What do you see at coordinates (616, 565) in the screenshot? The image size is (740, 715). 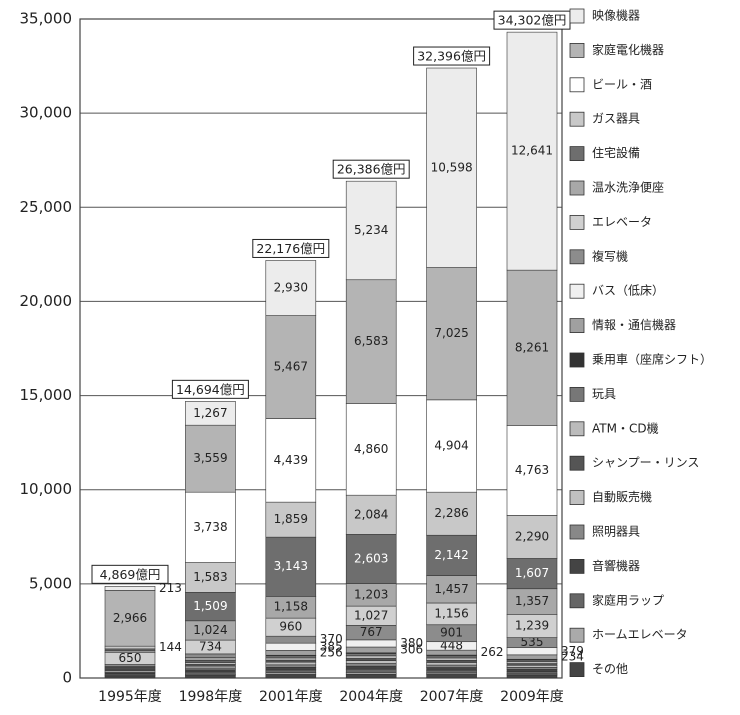 I see `legend-label: 音響機器` at bounding box center [616, 565].